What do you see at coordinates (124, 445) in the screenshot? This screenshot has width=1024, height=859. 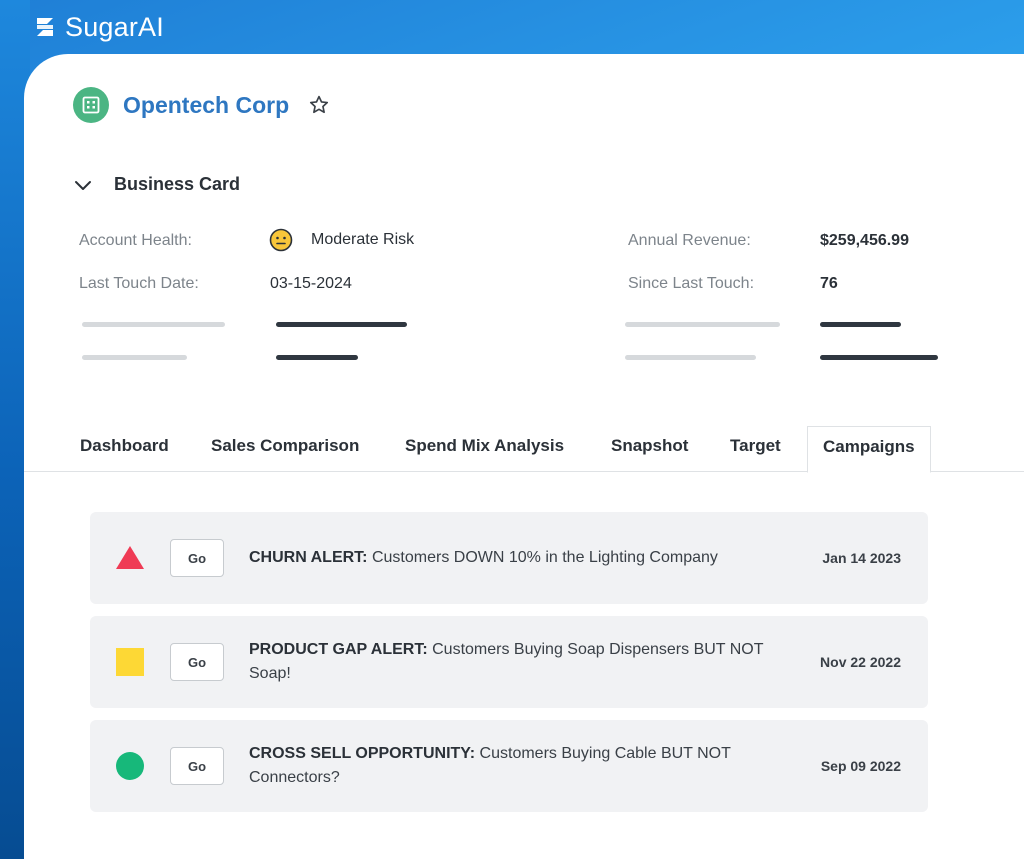 I see `tab-dashboard: Dashboard` at bounding box center [124, 445].